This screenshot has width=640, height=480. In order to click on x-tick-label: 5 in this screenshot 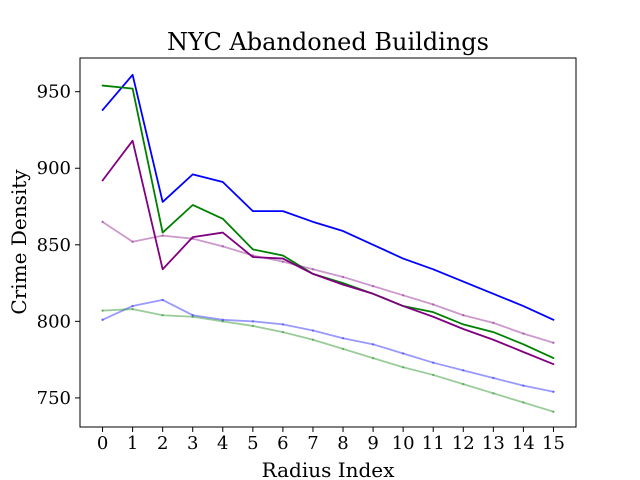, I will do `click(252, 443)`.